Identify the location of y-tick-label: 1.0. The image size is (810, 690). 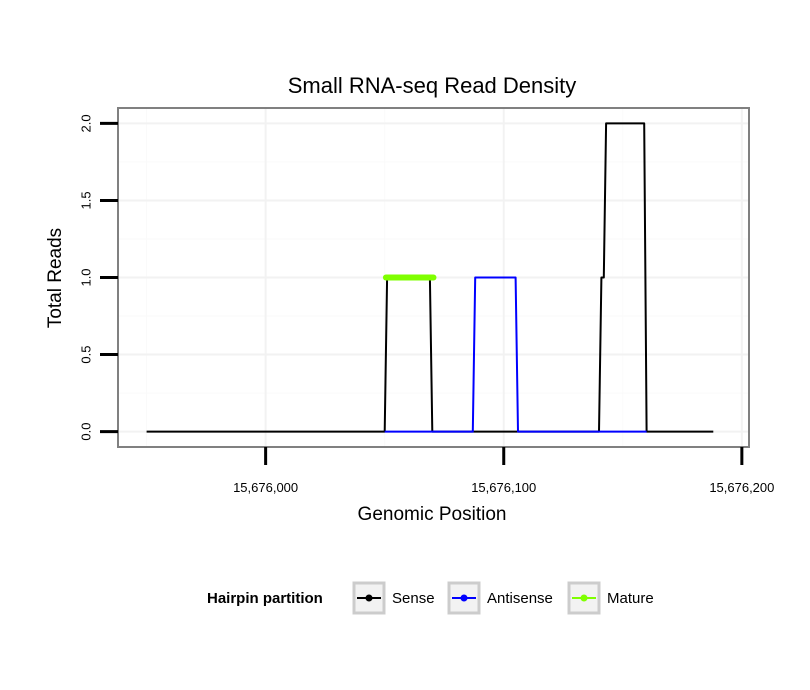
(86, 277).